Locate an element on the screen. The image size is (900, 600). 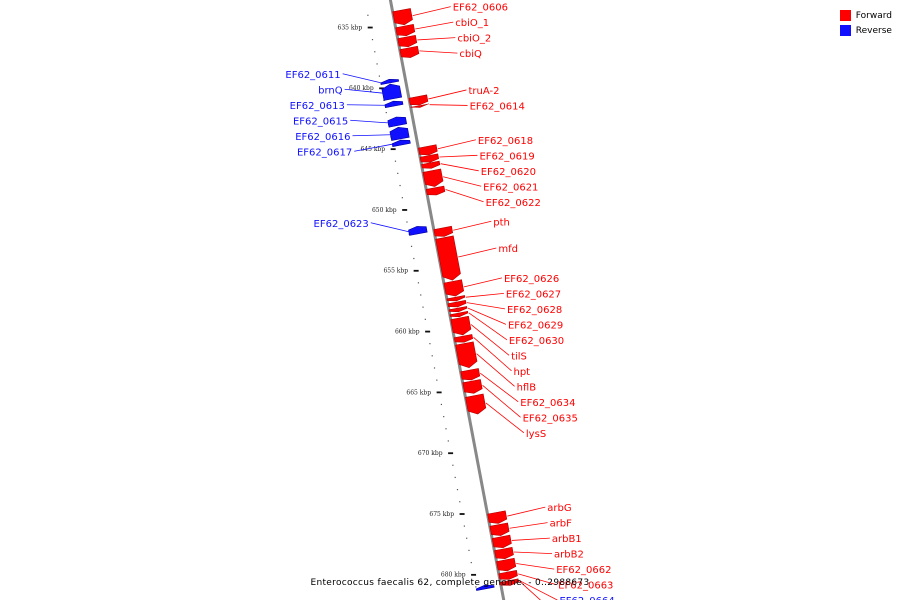
gene-label-EF62_0622: EF62_0622 is located at coordinates (513, 203).